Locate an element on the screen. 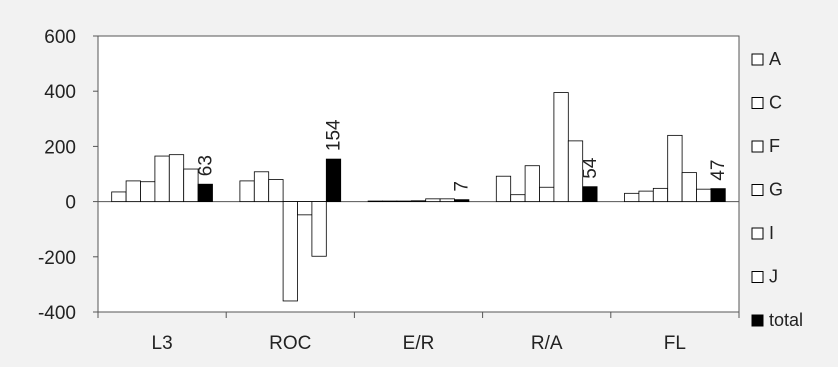  y-axis: 600 400 200 0 -200 -400 is located at coordinates (68, 175).